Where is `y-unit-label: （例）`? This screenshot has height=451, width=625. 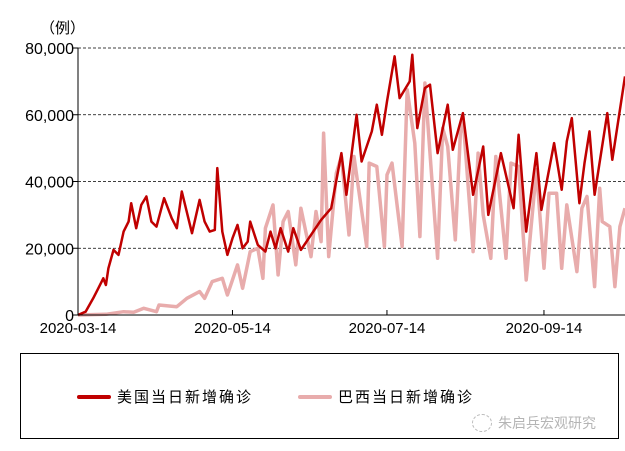
y-unit-label: （例） is located at coordinates (62, 28).